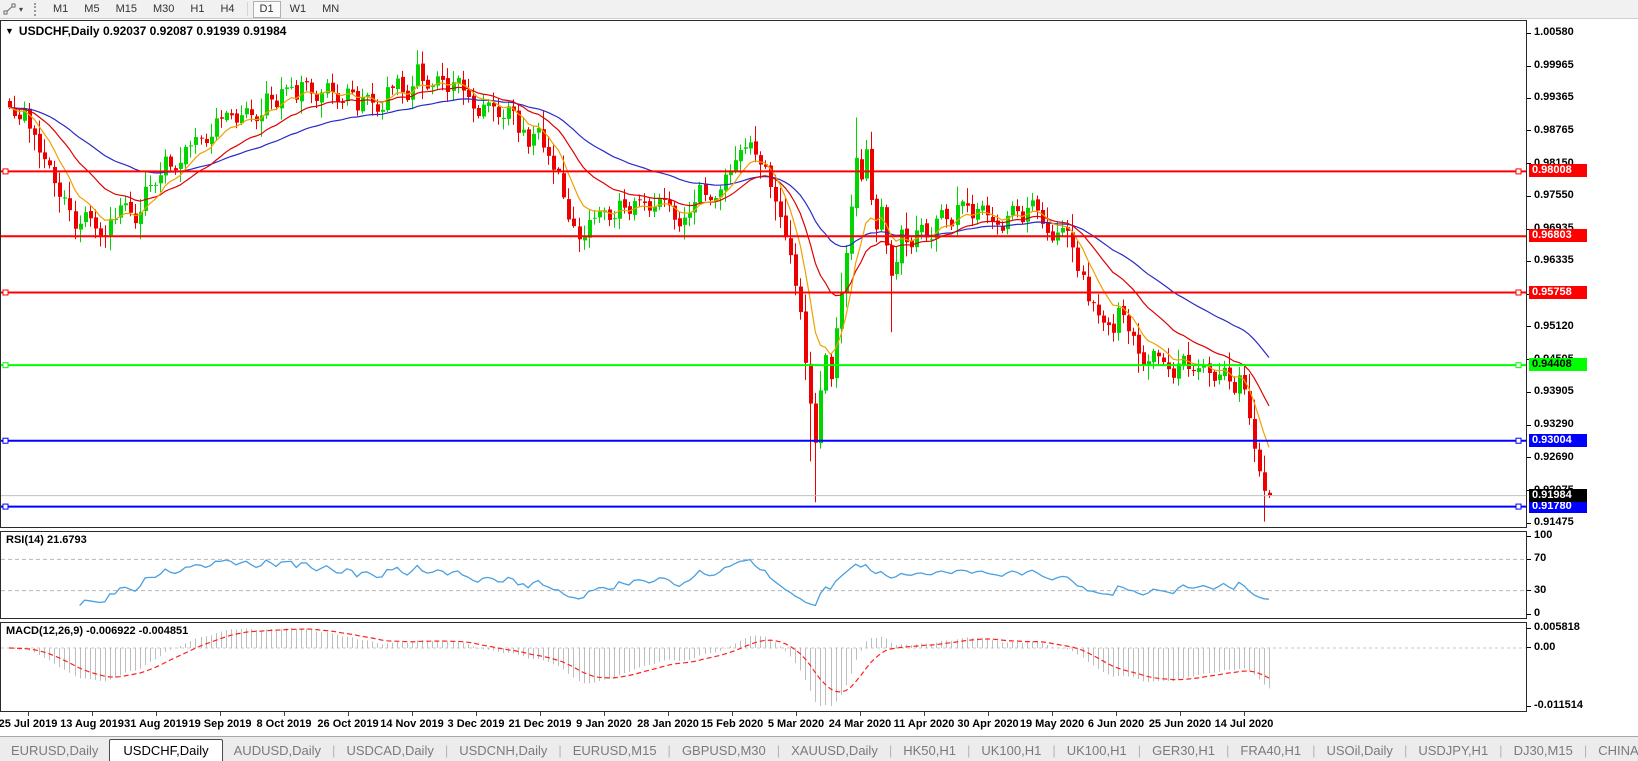  What do you see at coordinates (929, 750) in the screenshot?
I see `chart-tab-hk50-h1: HK50,H1` at bounding box center [929, 750].